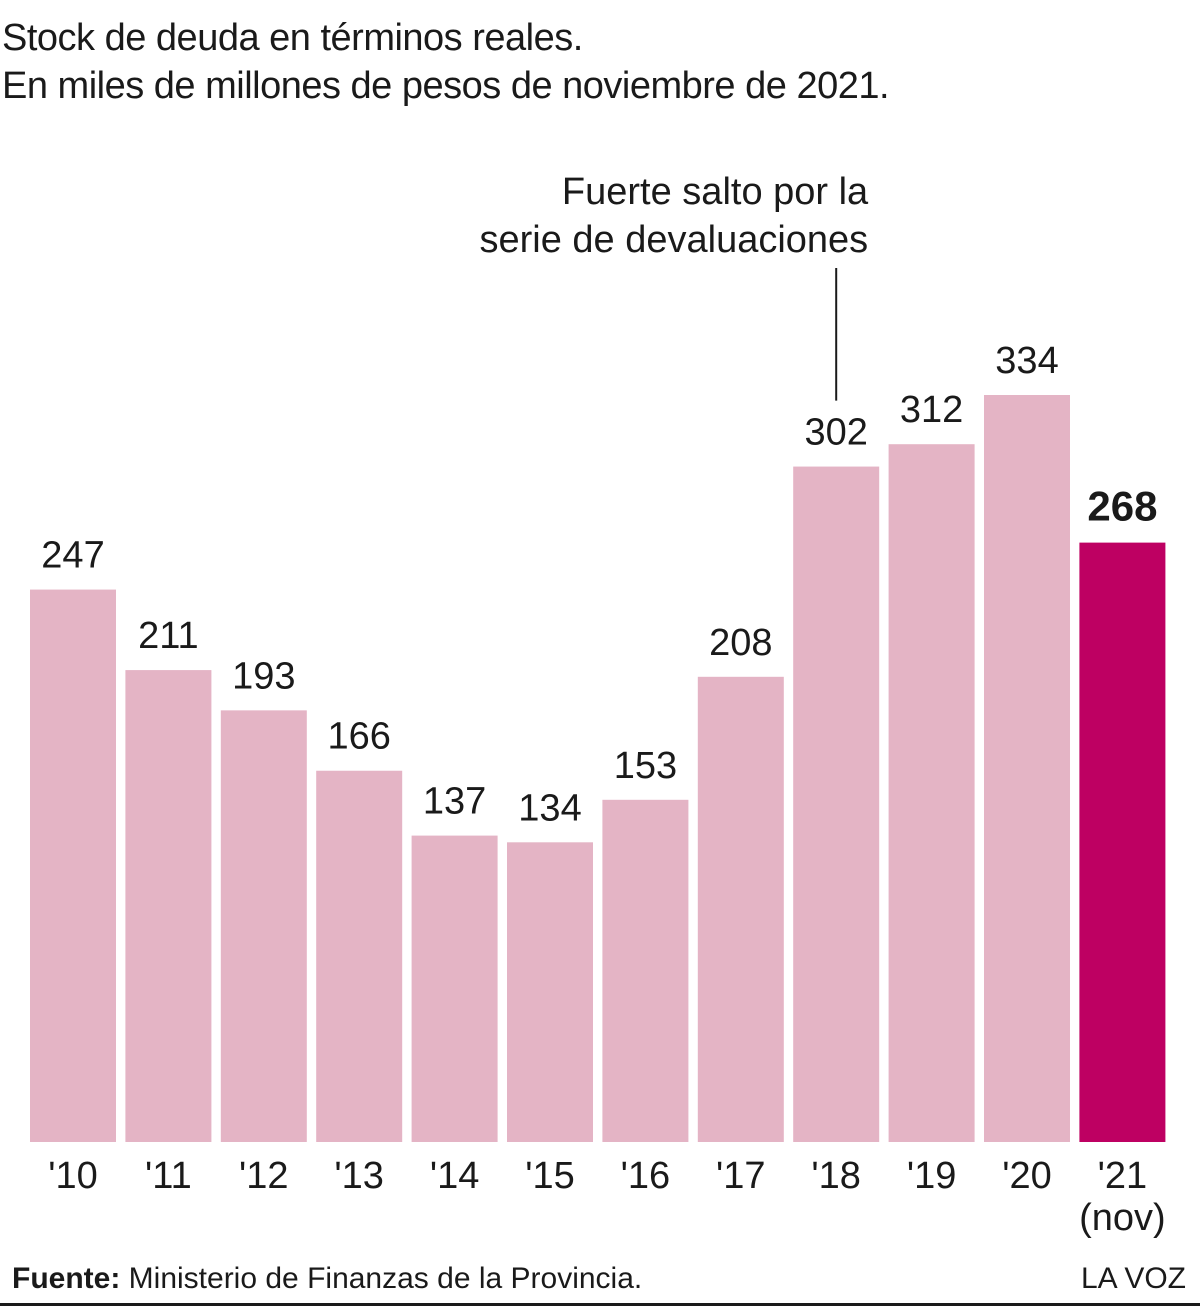 This screenshot has height=1308, width=1200. I want to click on data-label: 211, so click(168, 636).